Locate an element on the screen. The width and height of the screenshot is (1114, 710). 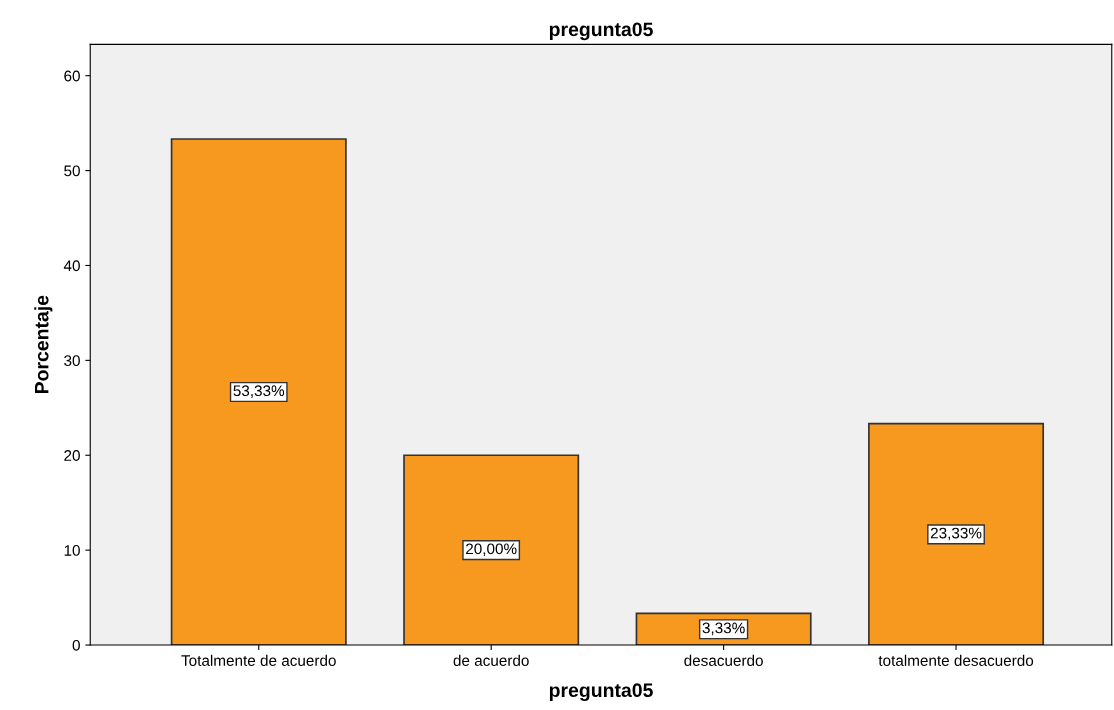
y-tick-label: 0 is located at coordinates (76, 645).